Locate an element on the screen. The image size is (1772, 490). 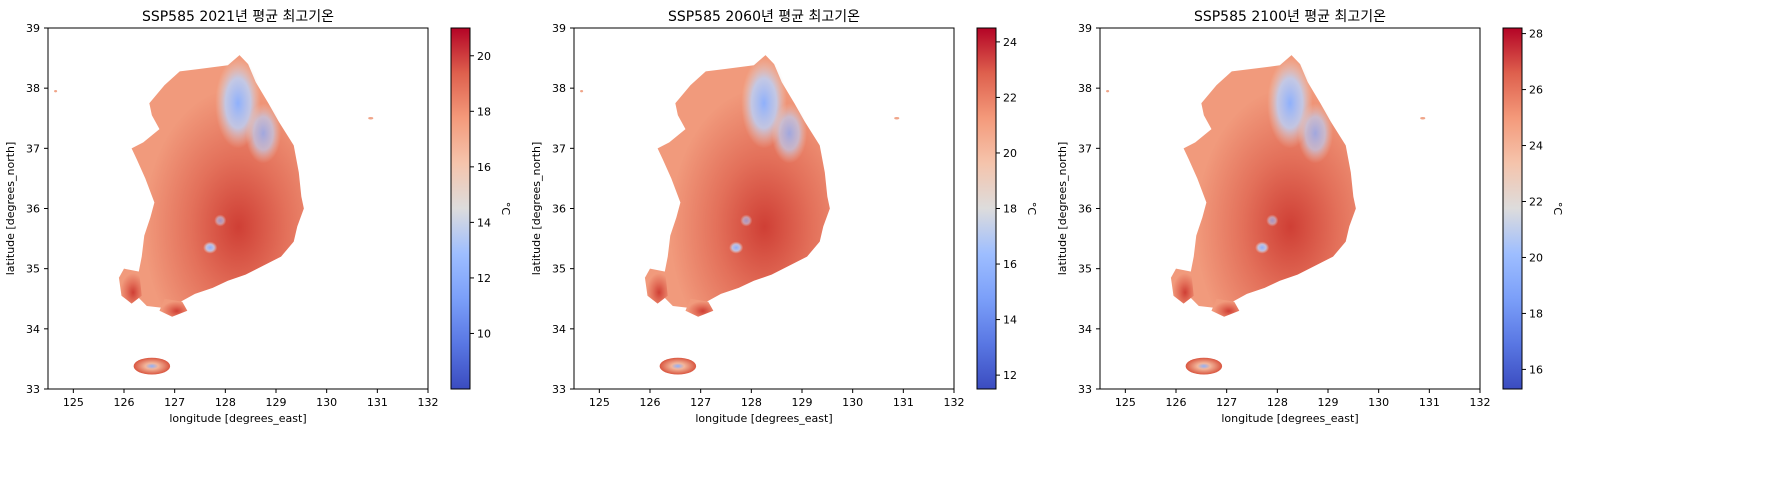
y-tick-label: 35 is located at coordinates (559, 269).